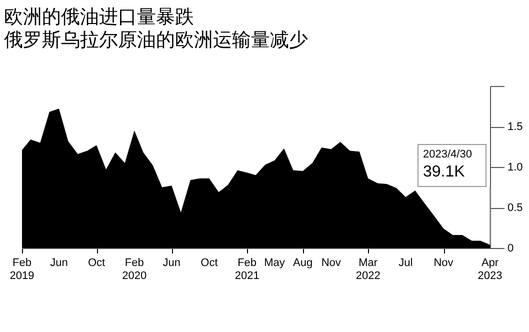 The width and height of the screenshot is (529, 332). What do you see at coordinates (247, 269) in the screenshot?
I see `x-tick-label: Feb 2021` at bounding box center [247, 269].